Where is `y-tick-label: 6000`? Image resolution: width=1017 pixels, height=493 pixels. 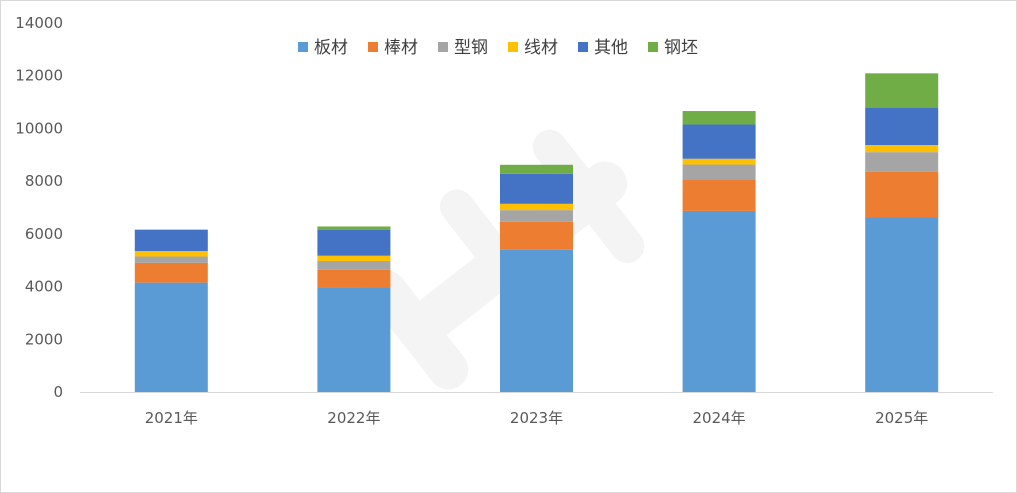 y-tick-label: 6000 is located at coordinates (44, 234).